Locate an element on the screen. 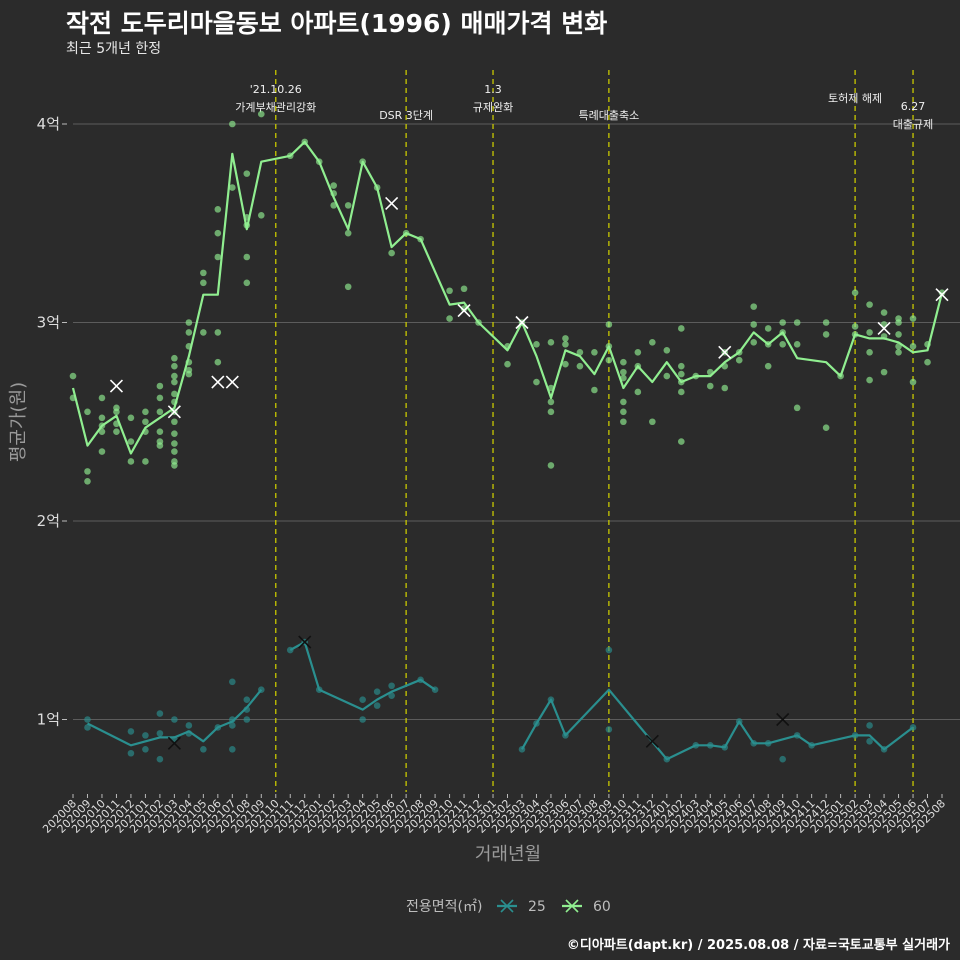 This screenshot has height=960, width=960. event-label: '21.10.26 is located at coordinates (276, 89).